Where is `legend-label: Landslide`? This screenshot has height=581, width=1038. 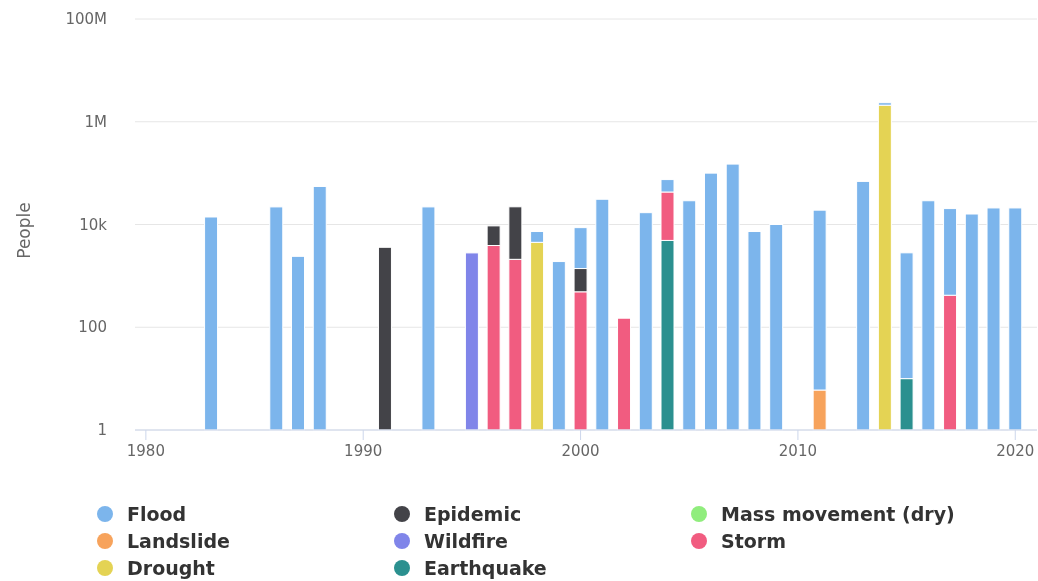 legend-label: Landslide is located at coordinates (178, 541).